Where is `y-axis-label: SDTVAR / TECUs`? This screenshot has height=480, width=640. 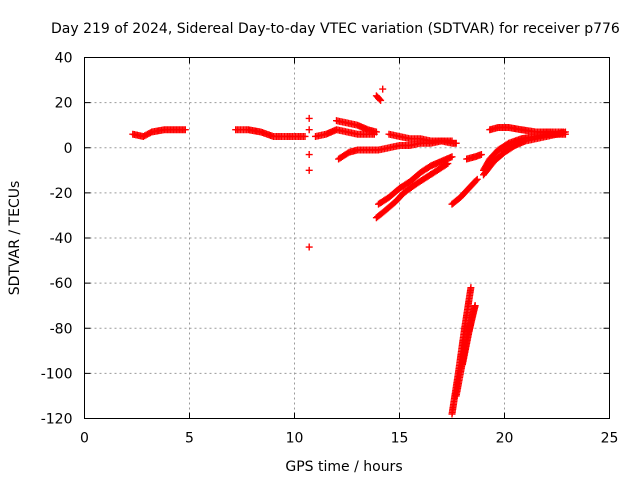
y-axis-label: SDTVAR / TECUs is located at coordinates (15, 238).